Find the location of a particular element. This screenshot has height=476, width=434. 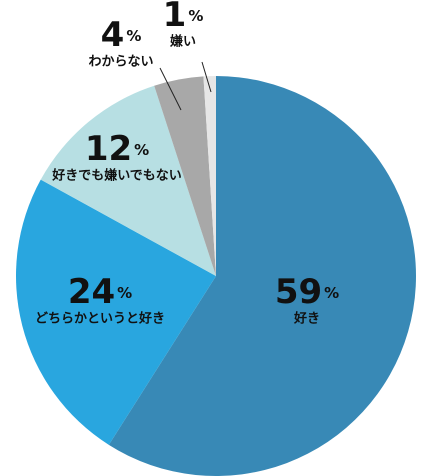

category-label: わからない is located at coordinates (120, 62).